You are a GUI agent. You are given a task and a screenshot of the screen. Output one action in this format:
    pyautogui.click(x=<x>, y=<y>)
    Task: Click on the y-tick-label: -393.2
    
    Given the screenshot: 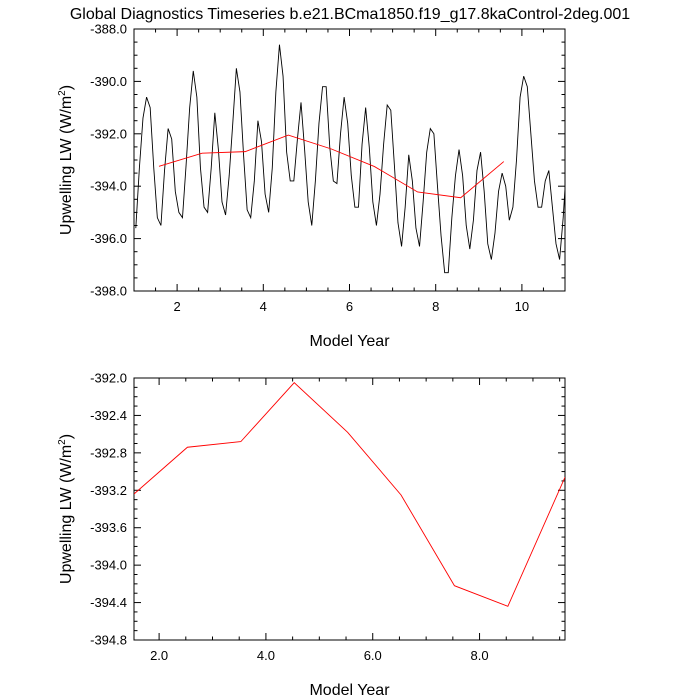 What is the action you would take?
    pyautogui.click(x=108, y=490)
    